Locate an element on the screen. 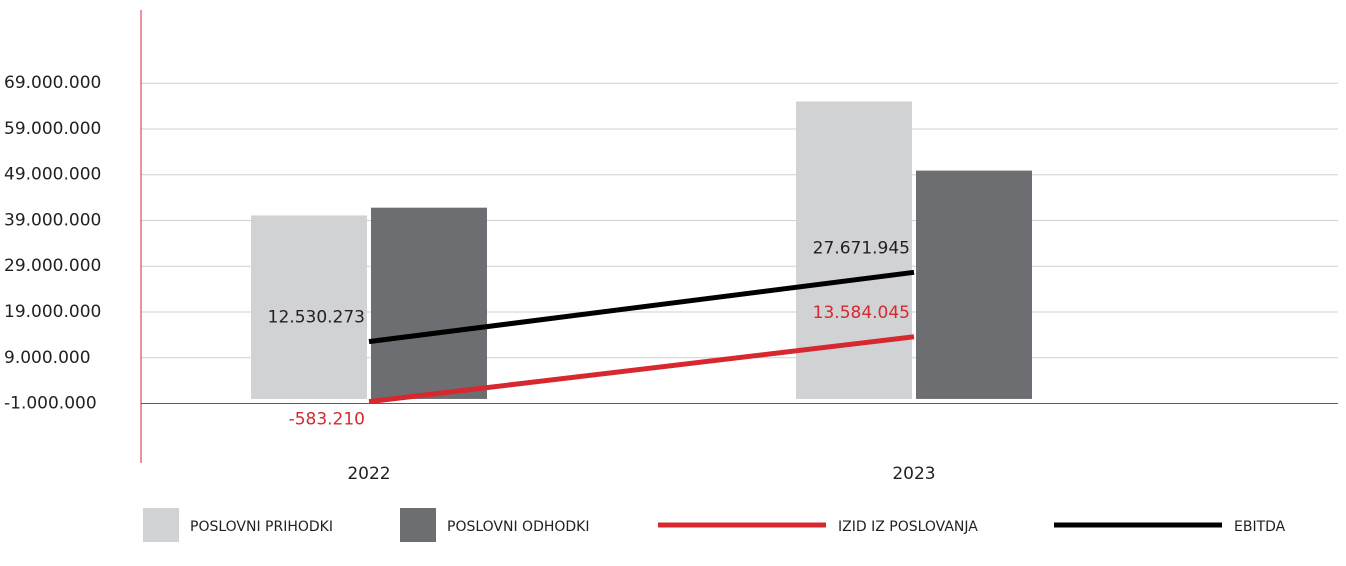  y-tick-label: 59.000.000 is located at coordinates (52, 129).